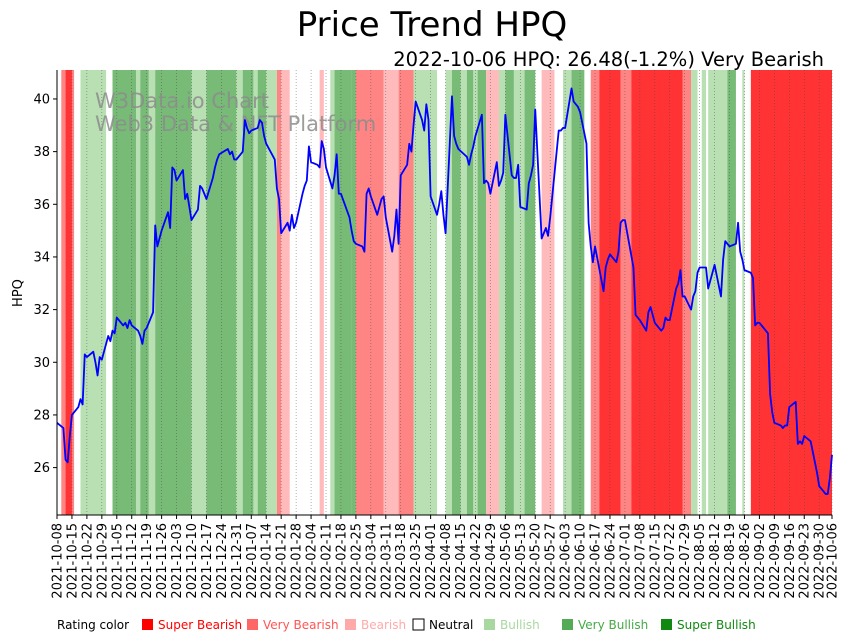 This screenshot has width=851, height=641. I want to click on x-tick-label: 2021-11-12, so click(132, 561).